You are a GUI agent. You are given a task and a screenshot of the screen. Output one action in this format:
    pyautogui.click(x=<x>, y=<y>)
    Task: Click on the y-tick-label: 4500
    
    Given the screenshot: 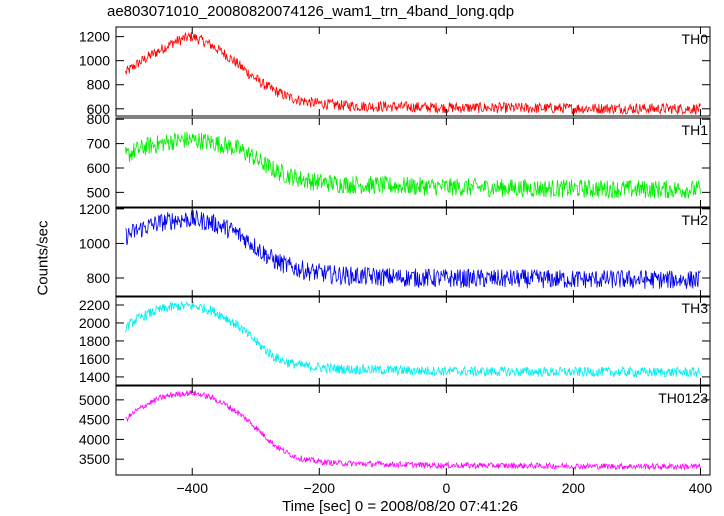 What is the action you would take?
    pyautogui.click(x=94, y=420)
    